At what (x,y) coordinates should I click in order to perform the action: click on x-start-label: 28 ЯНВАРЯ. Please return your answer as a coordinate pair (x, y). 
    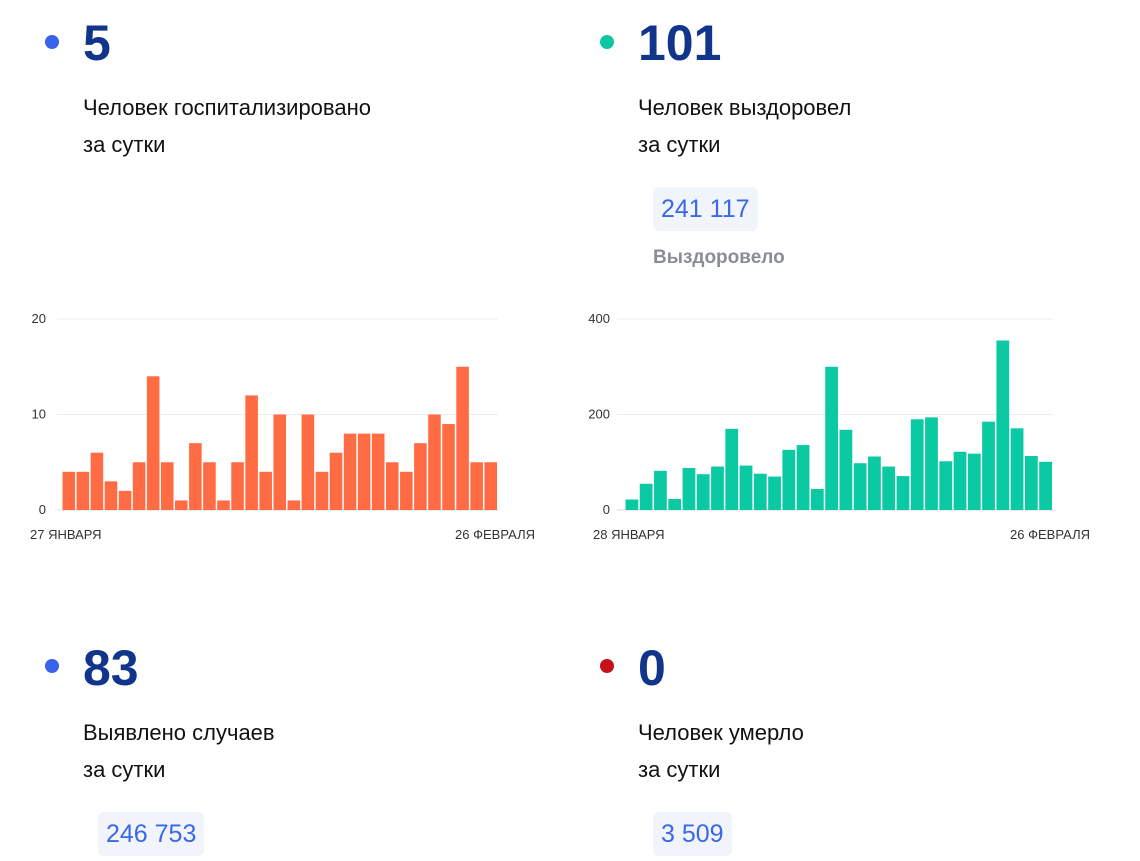
    Looking at the image, I should click on (629, 534).